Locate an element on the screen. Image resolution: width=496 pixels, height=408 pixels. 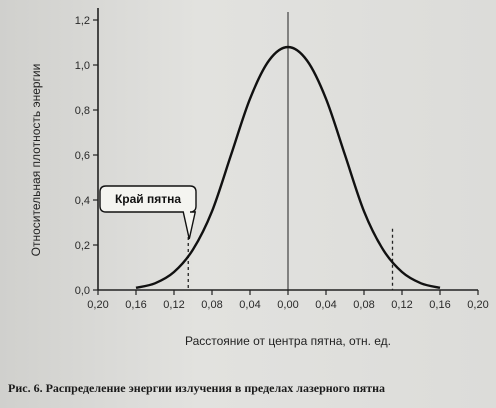
y-tick-label: 0,6 is located at coordinates (82, 156).